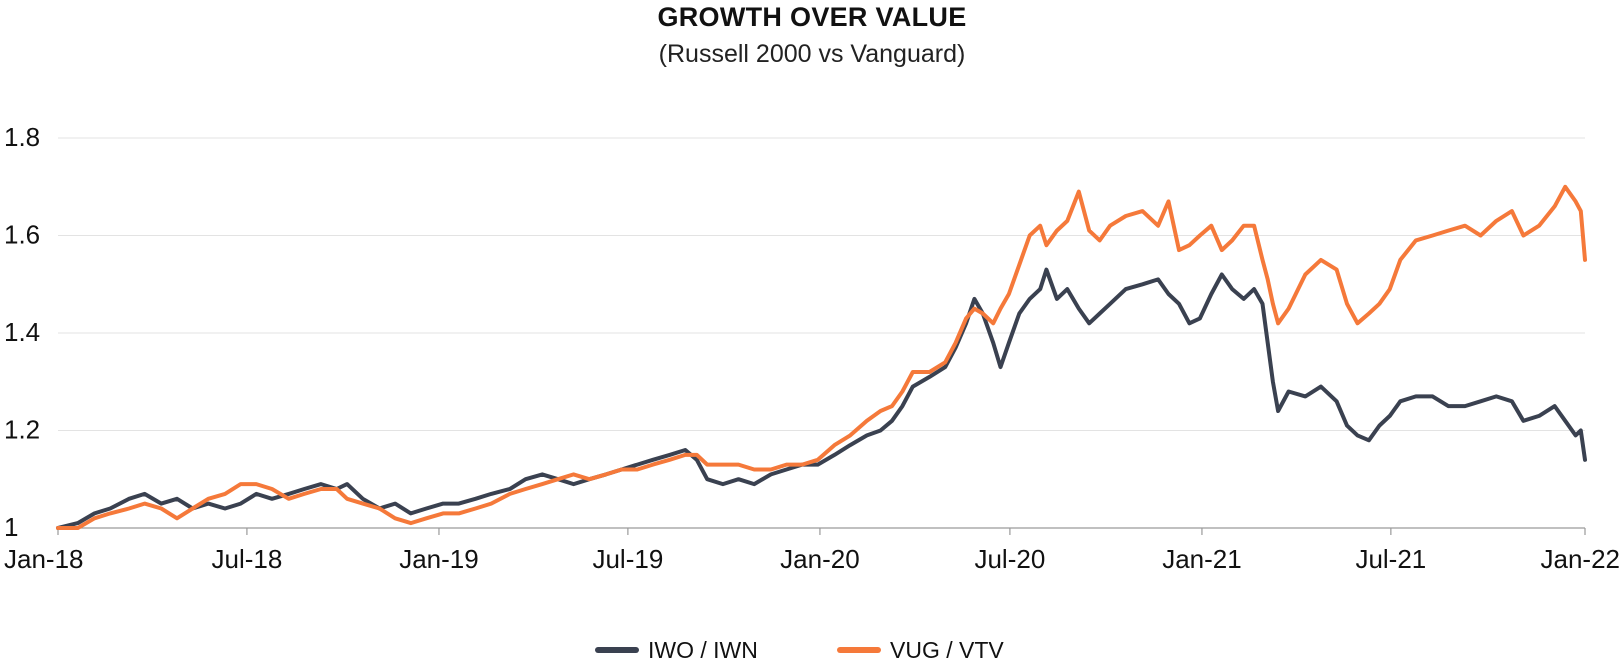  I want to click on y-tick-label: 1.4, so click(22, 332).